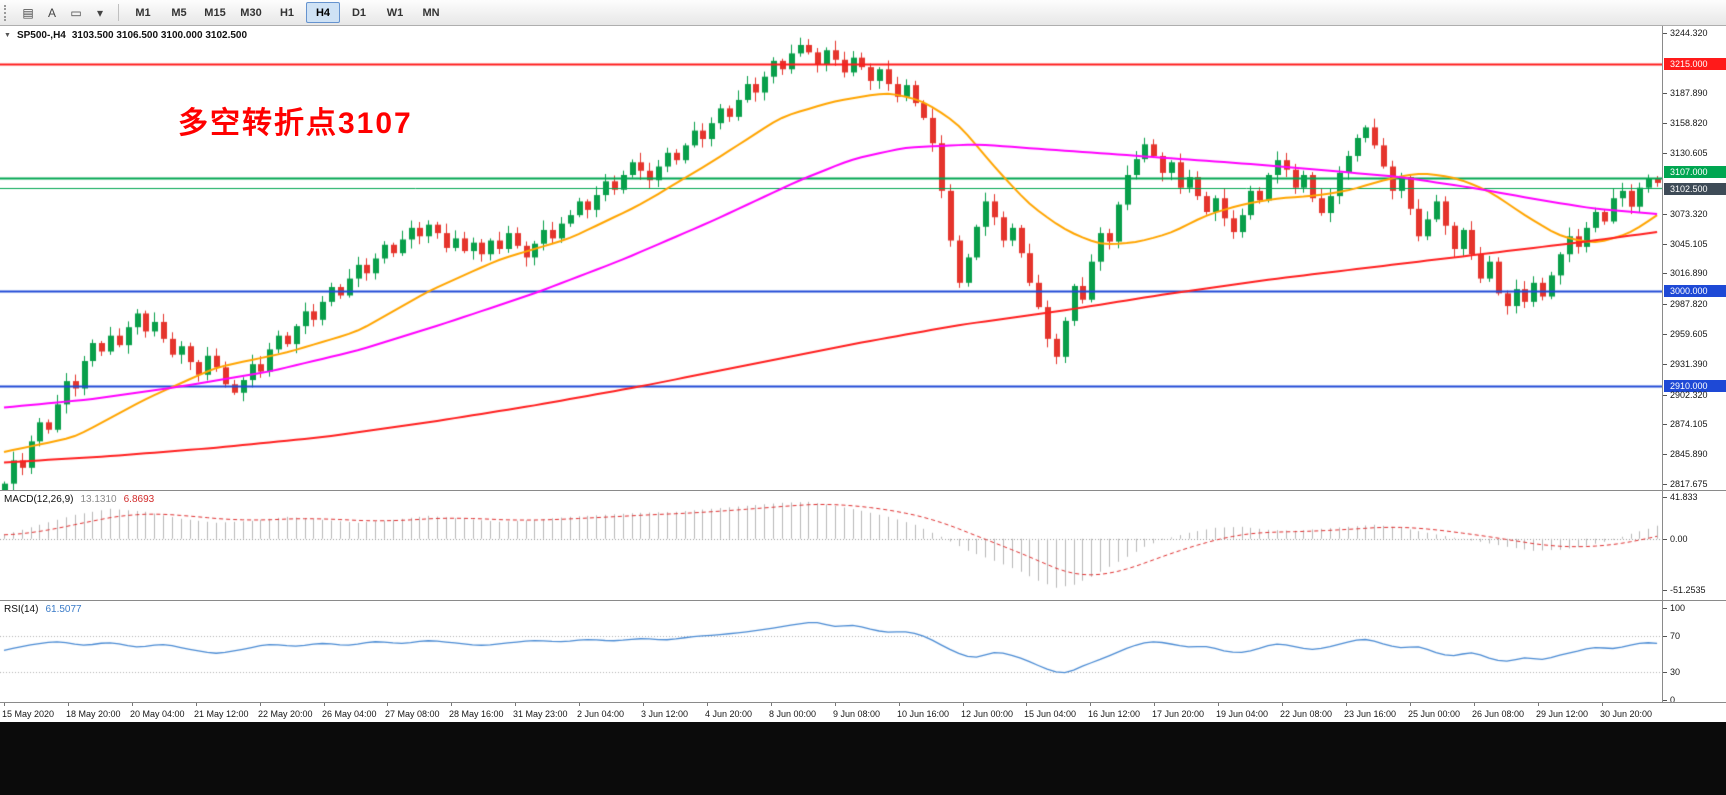 This screenshot has height=795, width=1726. Describe the element at coordinates (1689, 153) in the screenshot. I see `price-axis-label: 3130.605` at that location.